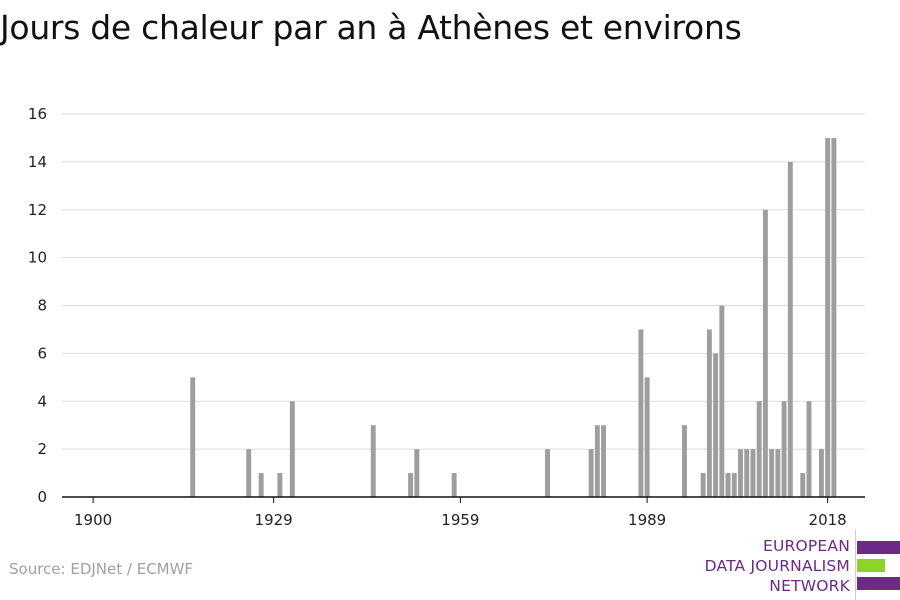  Describe the element at coordinates (37, 258) in the screenshot. I see `y-tick-label: 10` at that location.